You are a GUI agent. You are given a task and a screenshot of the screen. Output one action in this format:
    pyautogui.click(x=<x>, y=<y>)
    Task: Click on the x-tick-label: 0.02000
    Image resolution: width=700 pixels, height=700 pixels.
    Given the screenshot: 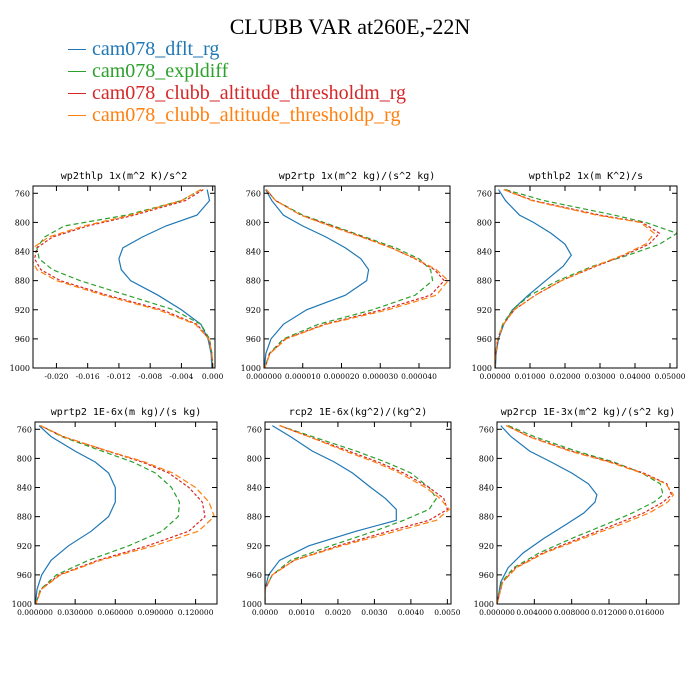 What is the action you would take?
    pyautogui.click(x=564, y=376)
    